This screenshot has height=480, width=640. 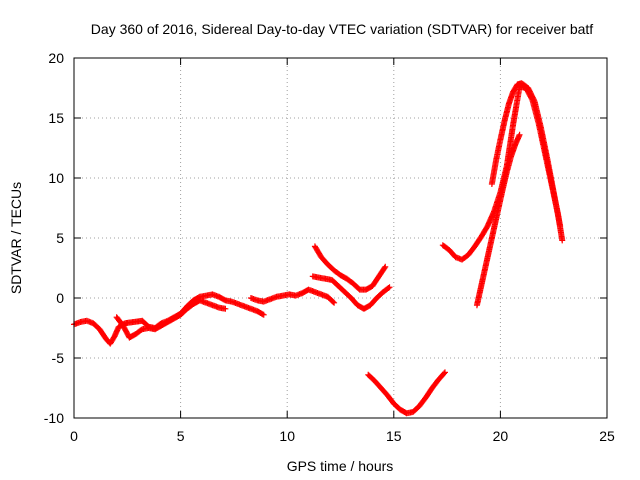 What do you see at coordinates (60, 238) in the screenshot?
I see `y-tick-label: 5` at bounding box center [60, 238].